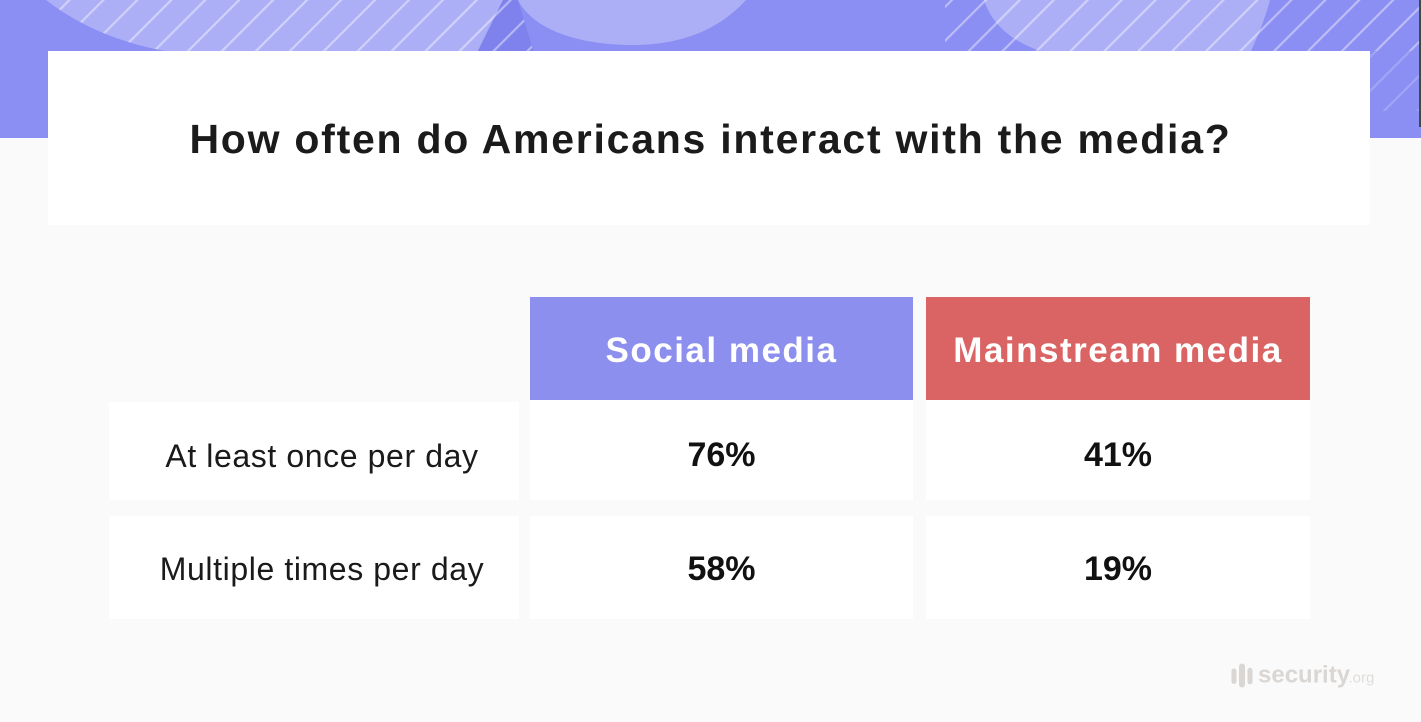 This screenshot has height=722, width=1421. What do you see at coordinates (1362, 678) in the screenshot?
I see `svg-text: .org` at bounding box center [1362, 678].